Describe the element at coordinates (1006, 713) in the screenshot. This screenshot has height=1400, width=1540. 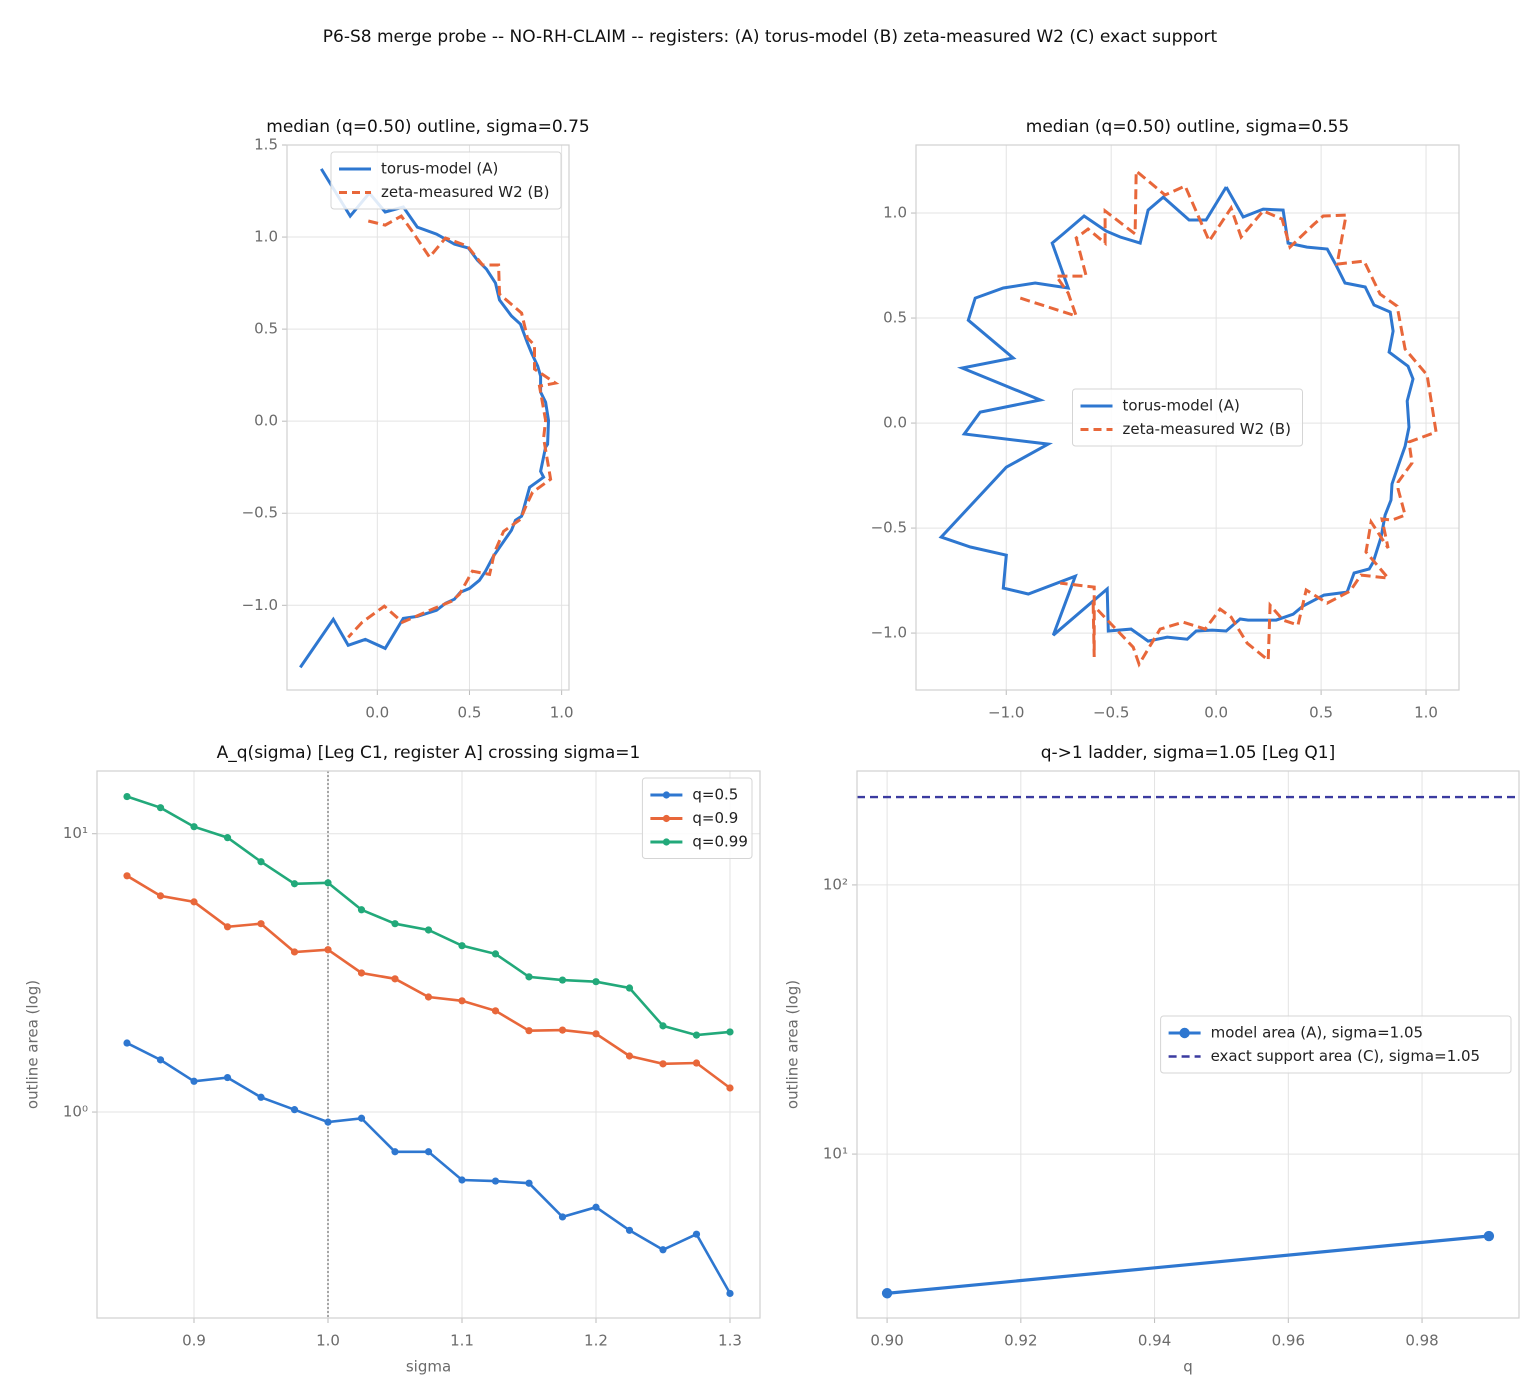
I see `x-tick-label: −1.0` at that location.